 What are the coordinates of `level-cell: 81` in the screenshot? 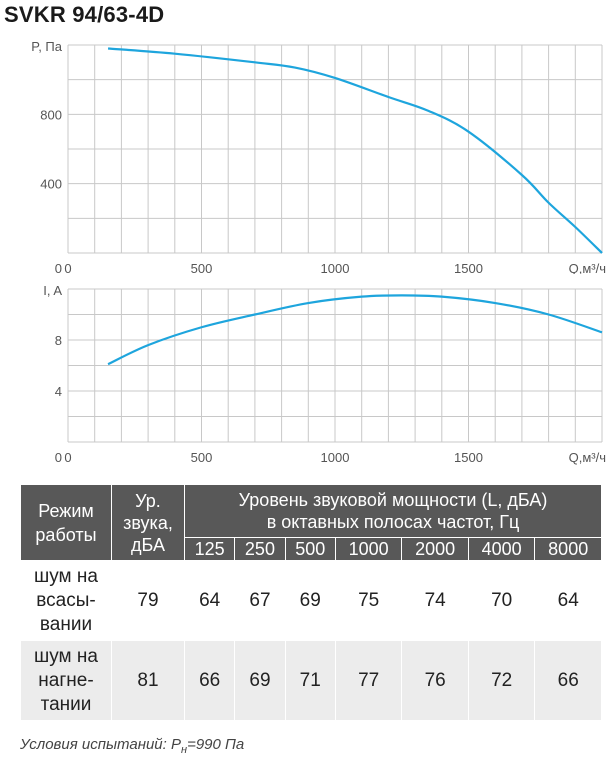 It's located at (148, 680).